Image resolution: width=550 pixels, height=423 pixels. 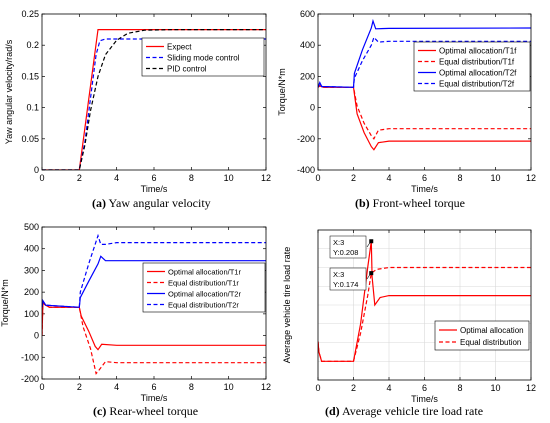 What do you see at coordinates (30, 357) in the screenshot?
I see `y-tick-label: -100` at bounding box center [30, 357].